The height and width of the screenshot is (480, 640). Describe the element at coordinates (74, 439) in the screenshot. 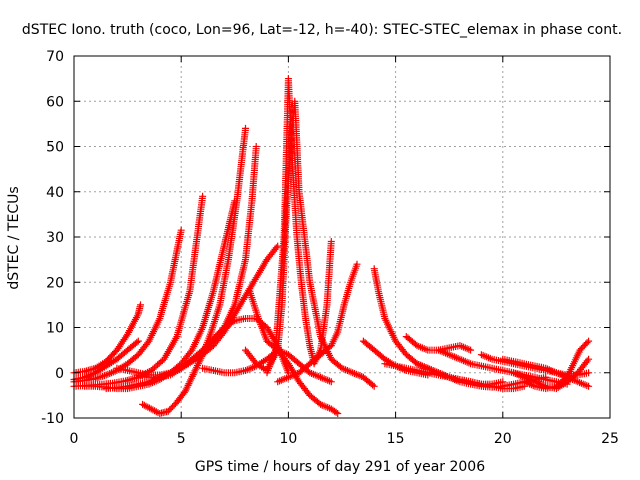

I see `x-tick-label: 0` at that location.